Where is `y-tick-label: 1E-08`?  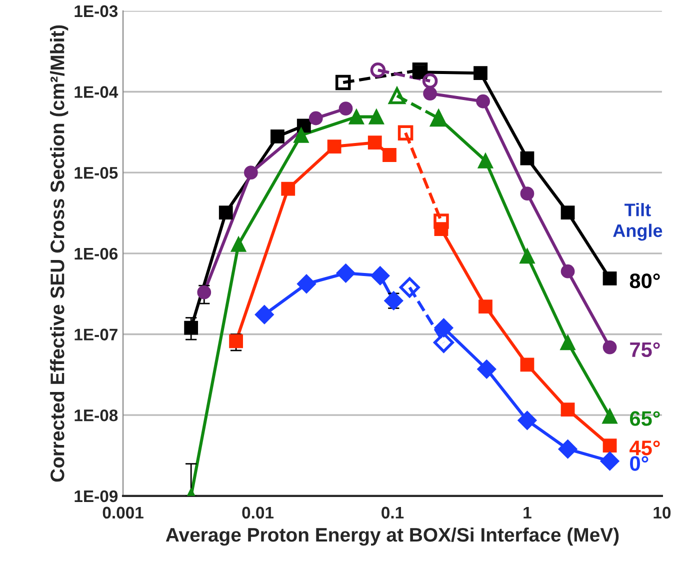
y-tick-label: 1E-08 is located at coordinates (96, 416).